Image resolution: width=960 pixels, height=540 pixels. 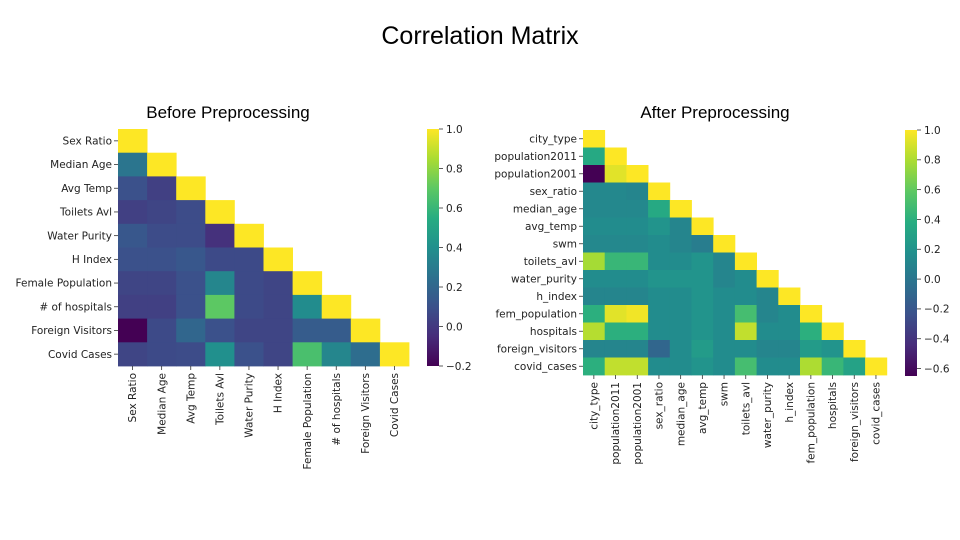 What do you see at coordinates (553, 139) in the screenshot?
I see `y-tick-label: city_type` at bounding box center [553, 139].